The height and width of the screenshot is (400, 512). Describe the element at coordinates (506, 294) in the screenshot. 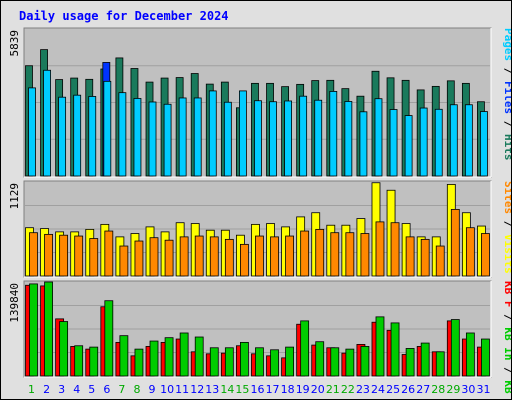

I see `legend-entry: KB F` at that location.